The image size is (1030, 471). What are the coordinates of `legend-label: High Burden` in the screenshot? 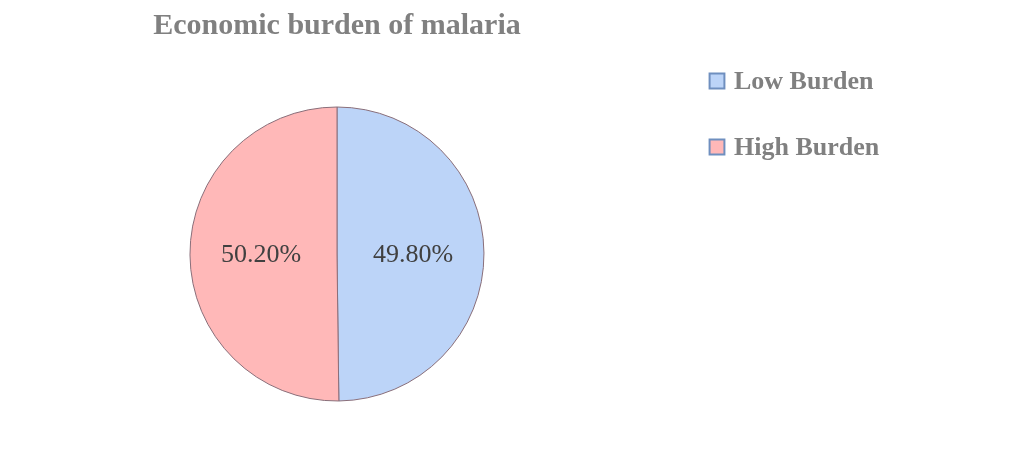 It's located at (807, 146).